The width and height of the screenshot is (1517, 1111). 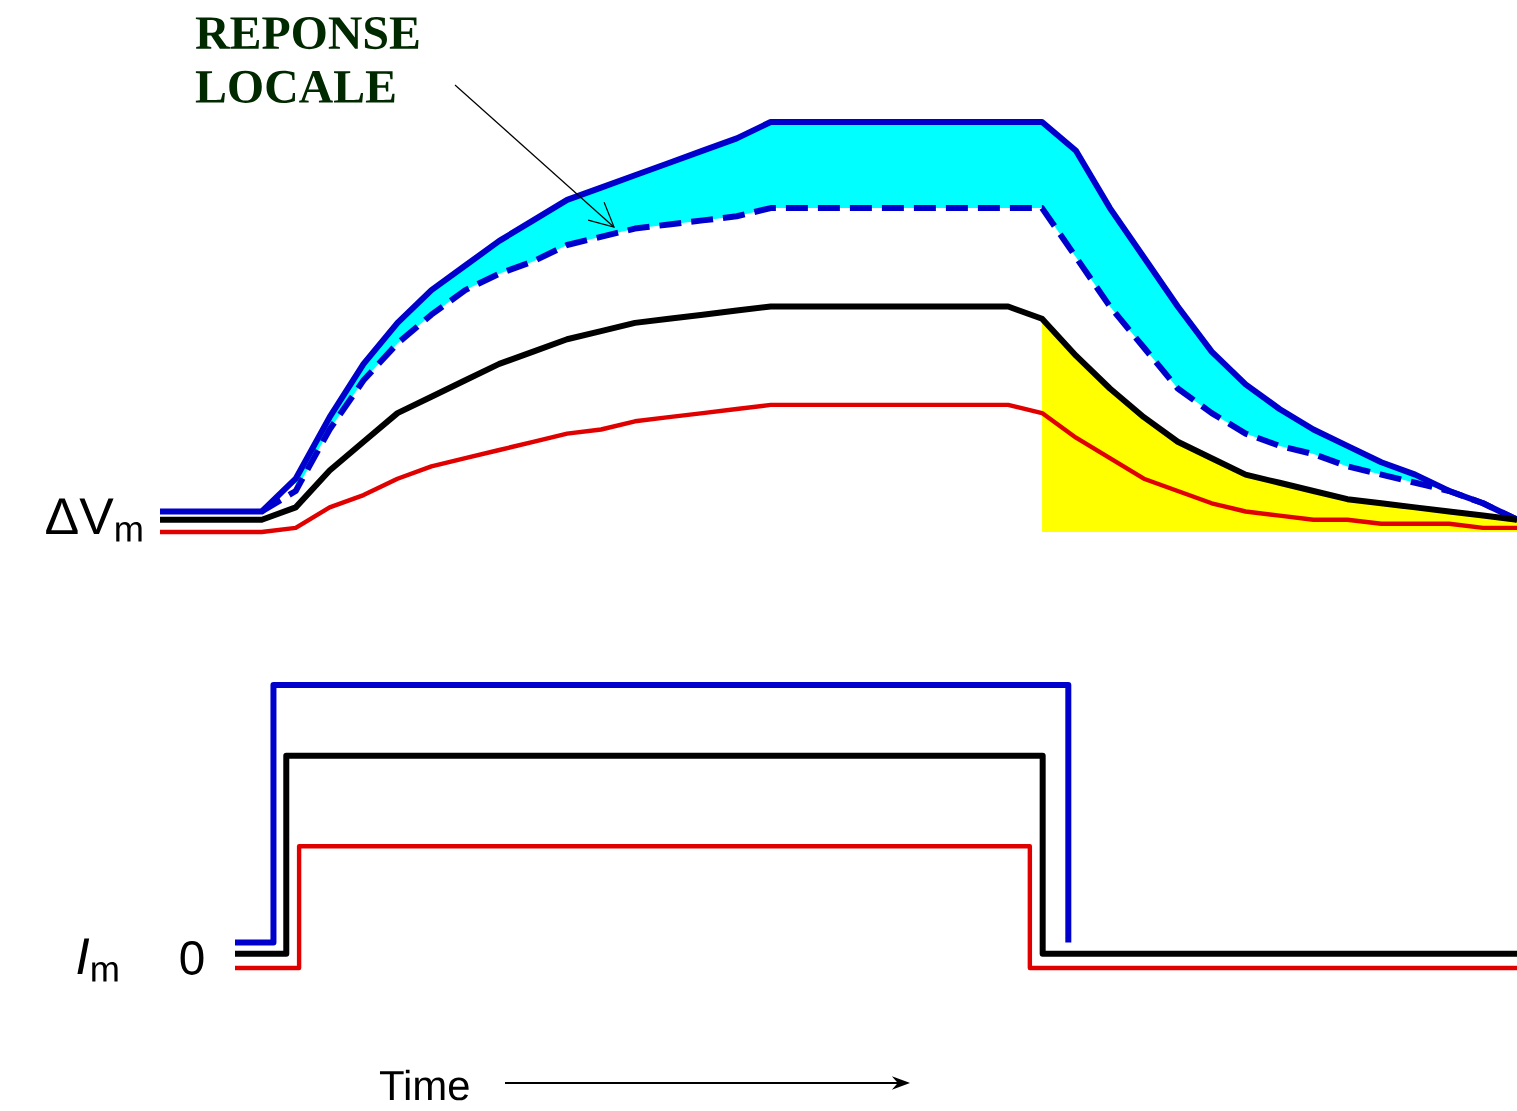 What do you see at coordinates (192, 958) in the screenshot?
I see `text: 0` at bounding box center [192, 958].